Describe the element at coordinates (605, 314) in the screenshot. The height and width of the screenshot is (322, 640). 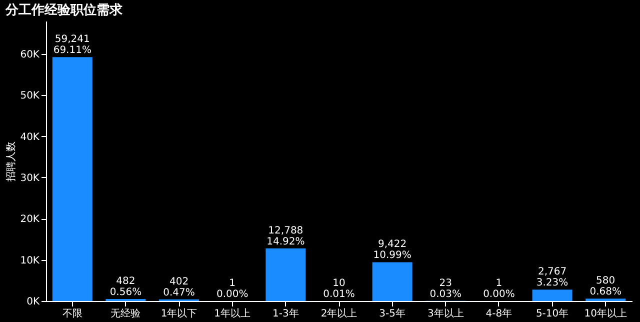
I see `x-tick-label: 10年以上` at that location.